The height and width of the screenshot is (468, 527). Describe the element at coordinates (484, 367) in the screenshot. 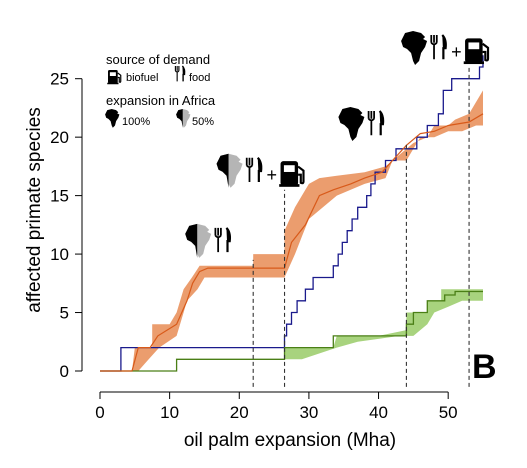

I see `panel-label: B` at that location.